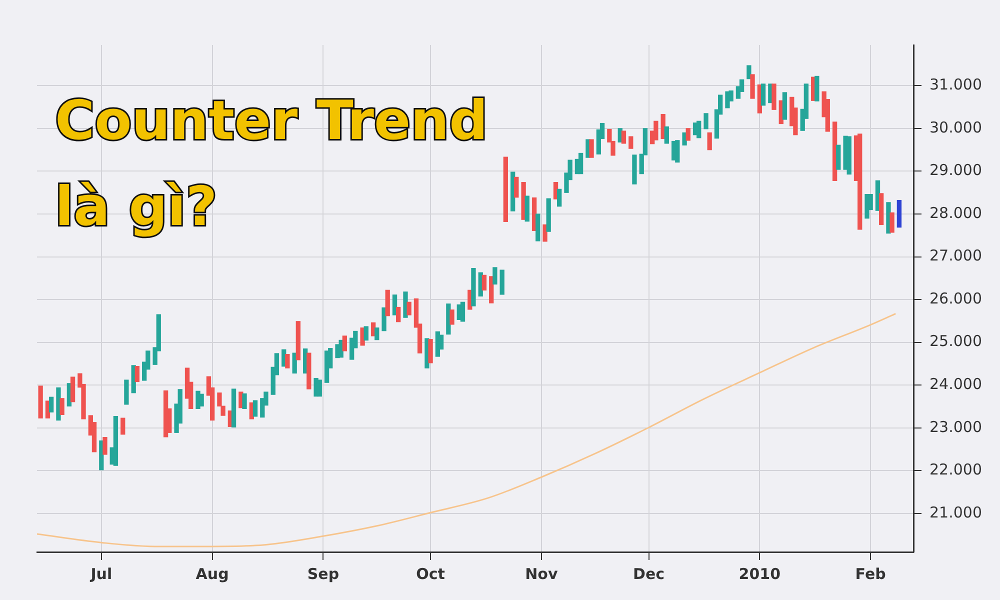 The image size is (1000, 600). Describe the element at coordinates (649, 573) in the screenshot. I see `x-tick-label: Dec` at that location.